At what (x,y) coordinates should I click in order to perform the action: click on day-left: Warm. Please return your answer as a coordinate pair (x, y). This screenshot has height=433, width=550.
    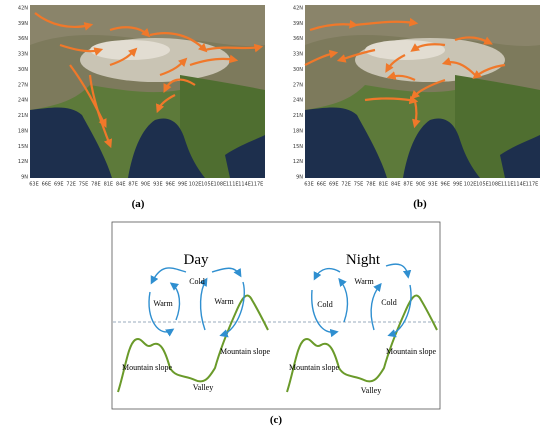
    Looking at the image, I should click on (163, 303).